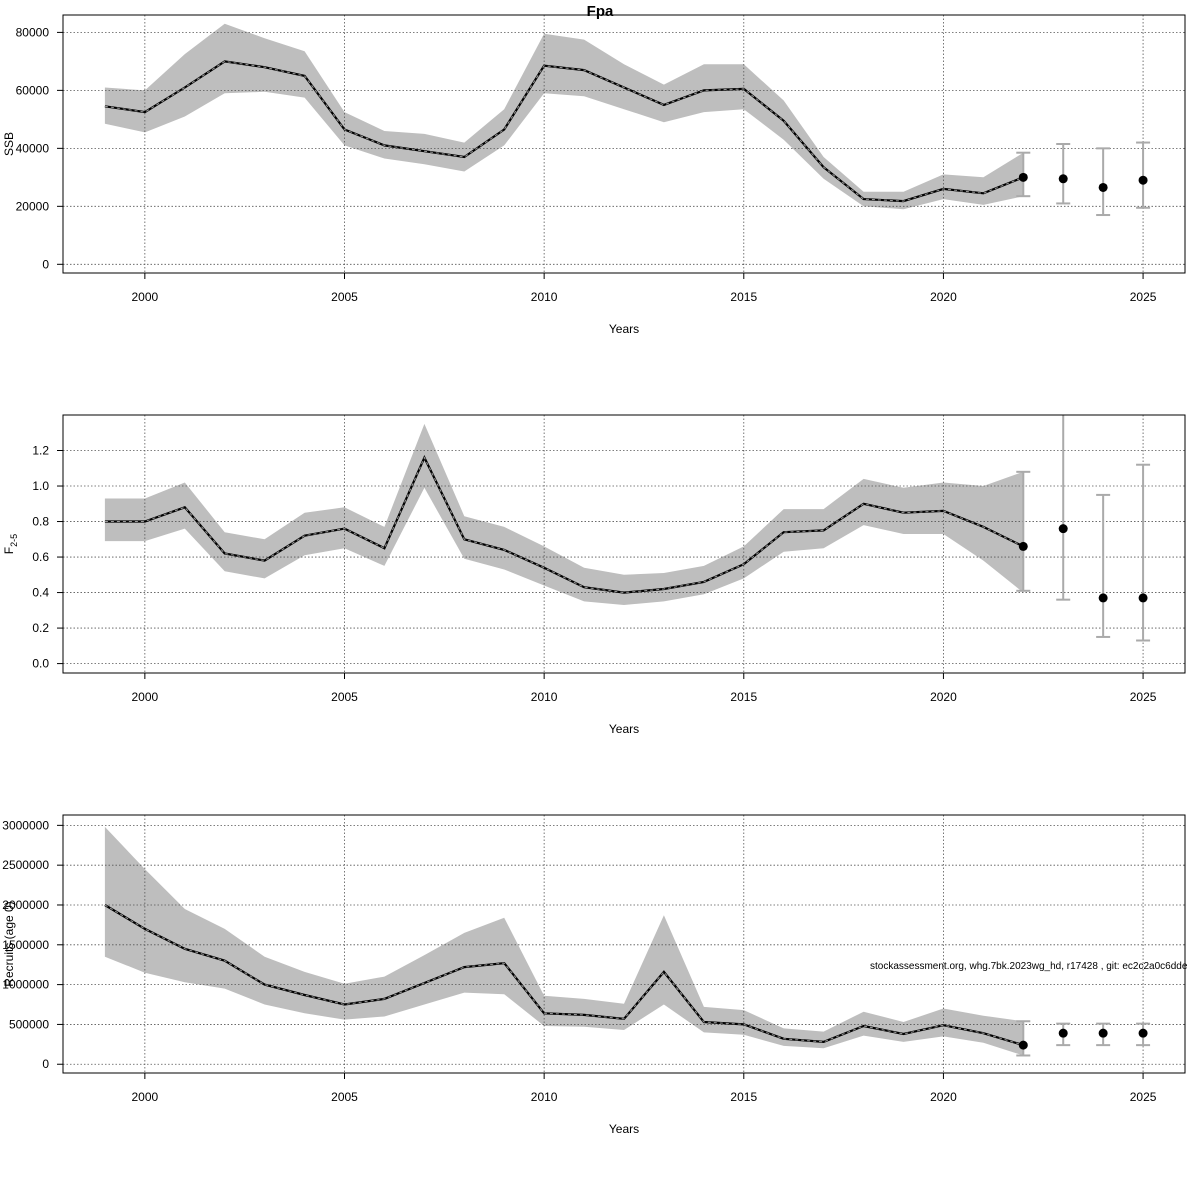 The width and height of the screenshot is (1200, 1200). What do you see at coordinates (544, 297) in the screenshot?
I see `ssb-x-tick-label-2010: 2010` at bounding box center [544, 297].